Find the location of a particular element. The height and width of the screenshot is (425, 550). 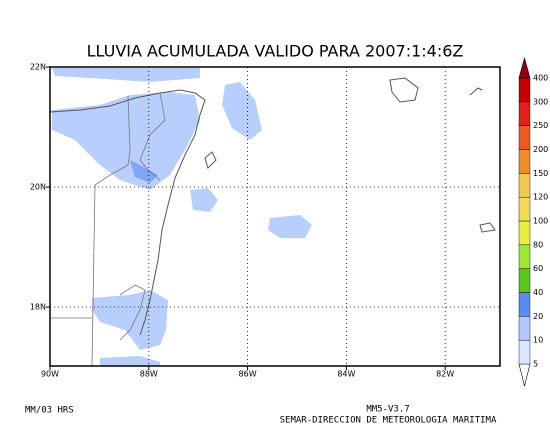

colorbar-label: 10 is located at coordinates (538, 340).